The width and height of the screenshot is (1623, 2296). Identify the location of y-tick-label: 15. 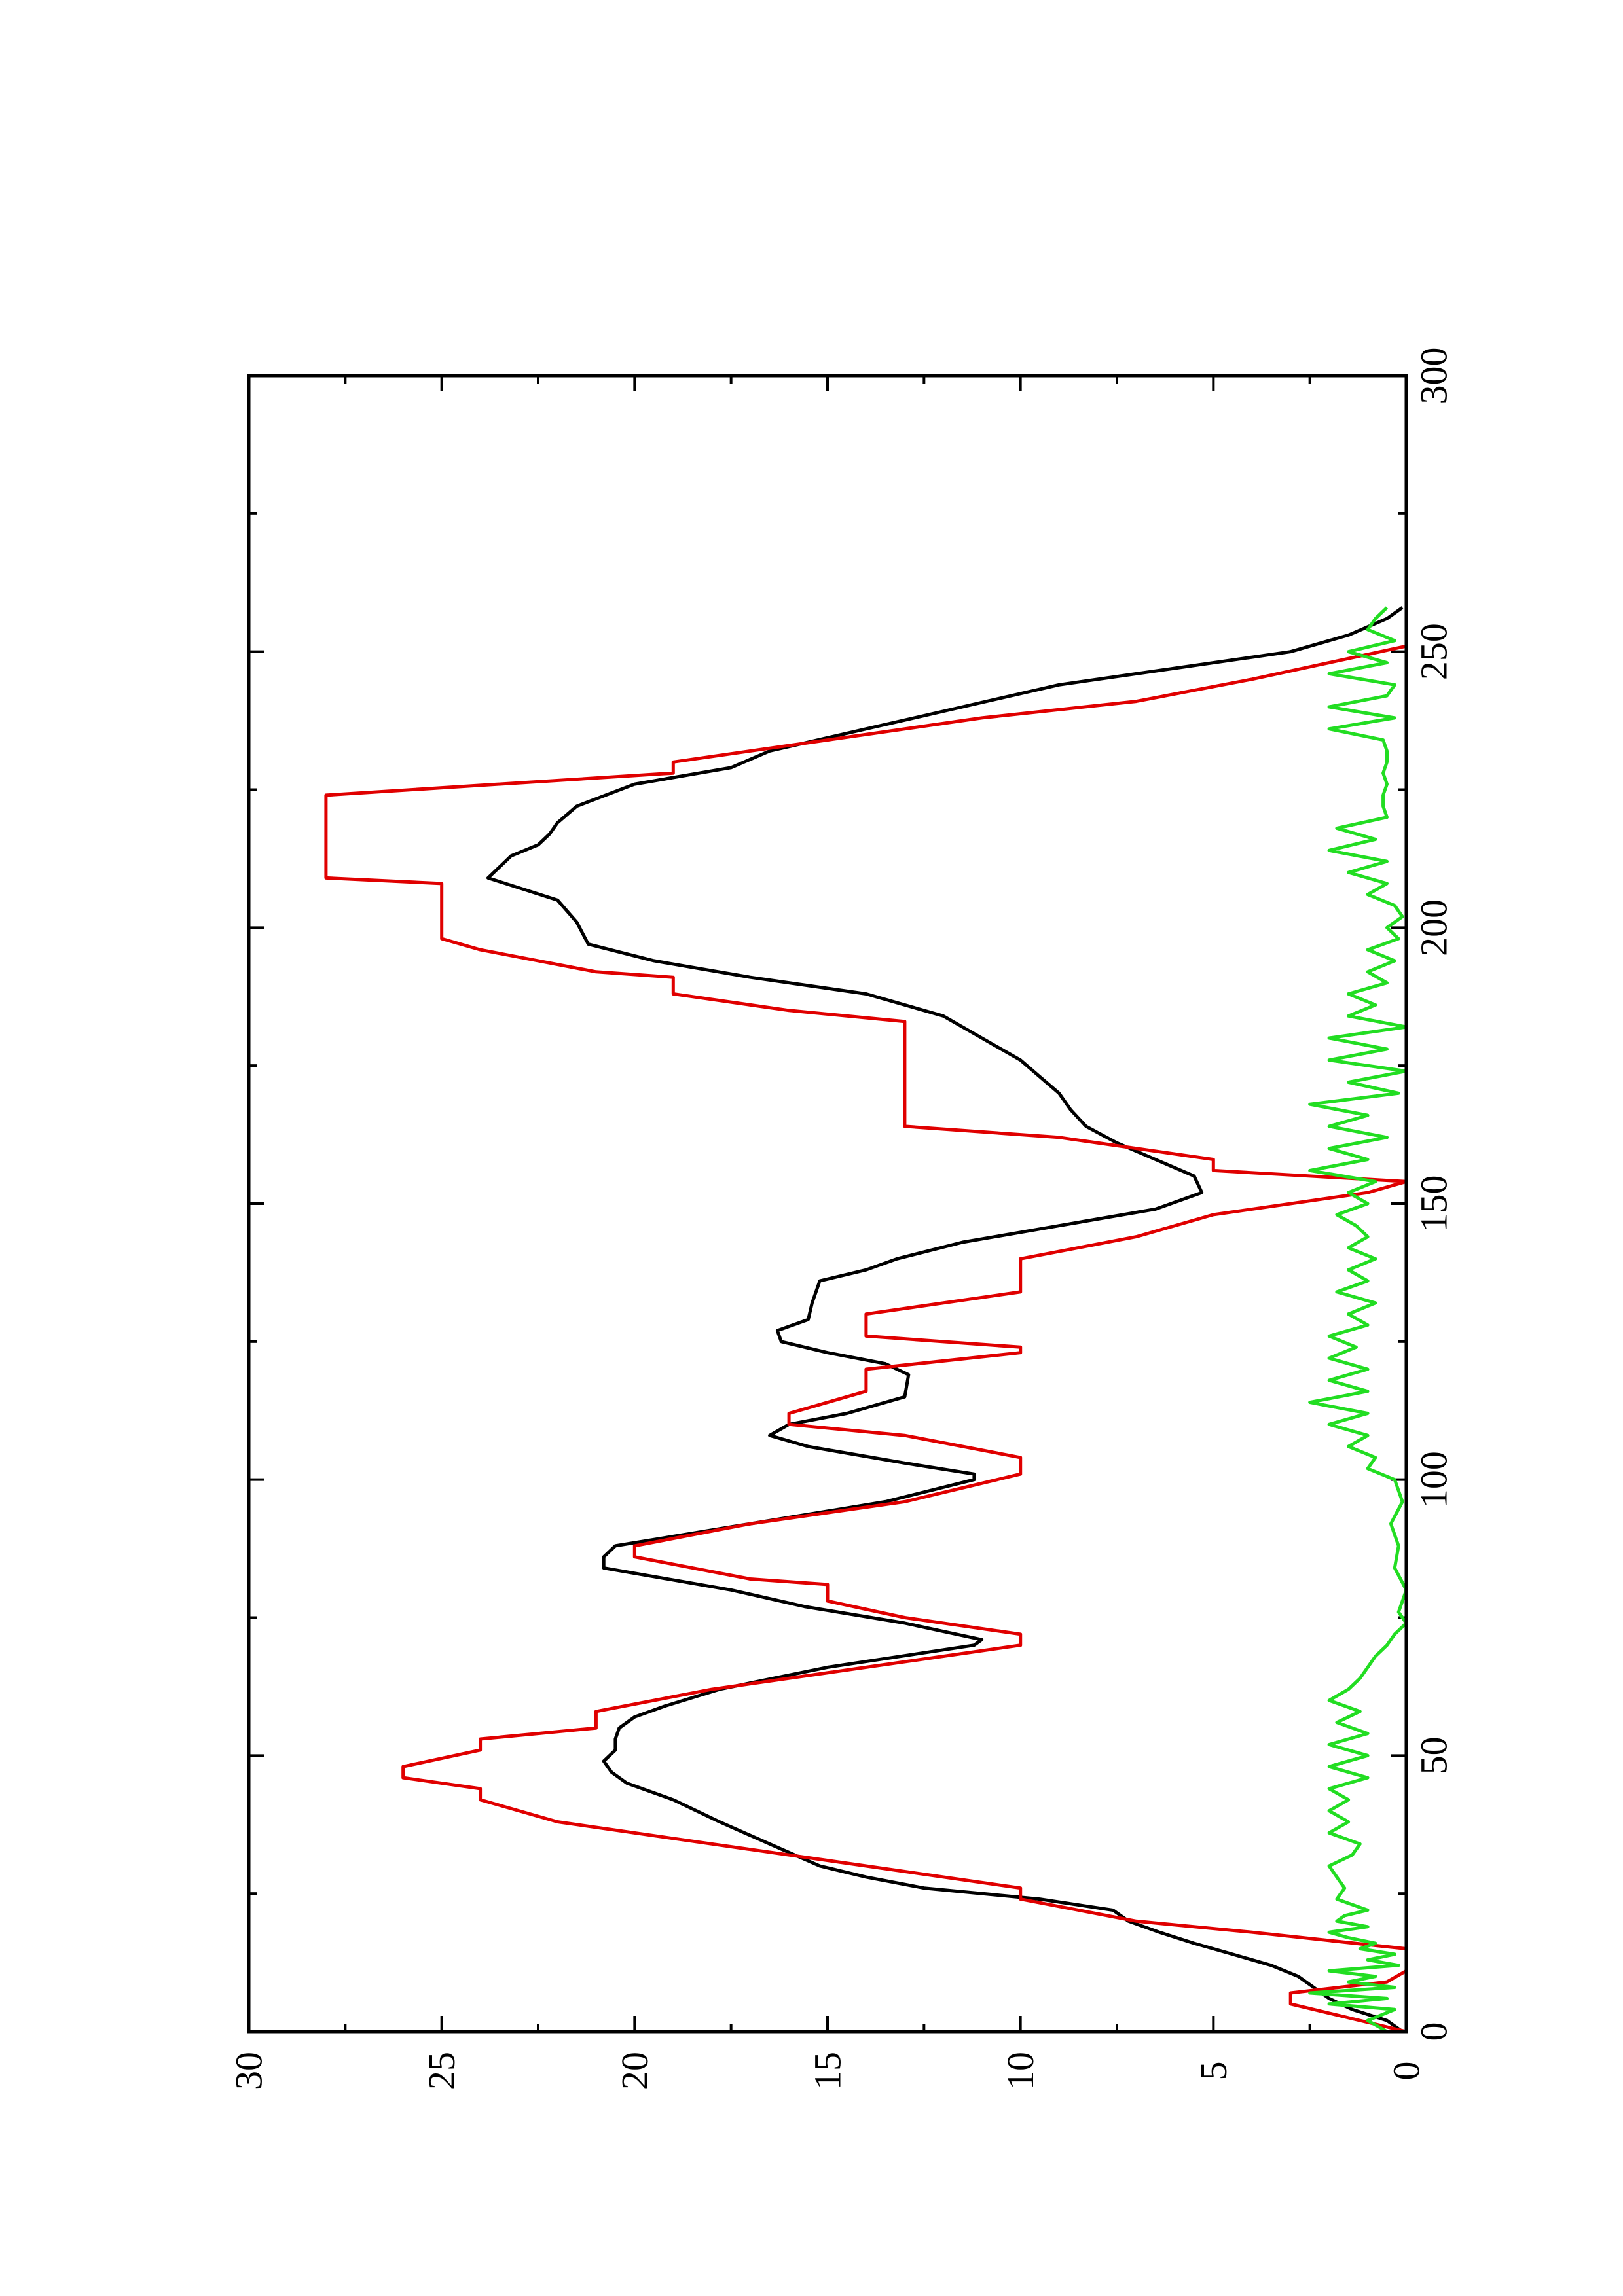
(828, 2071).